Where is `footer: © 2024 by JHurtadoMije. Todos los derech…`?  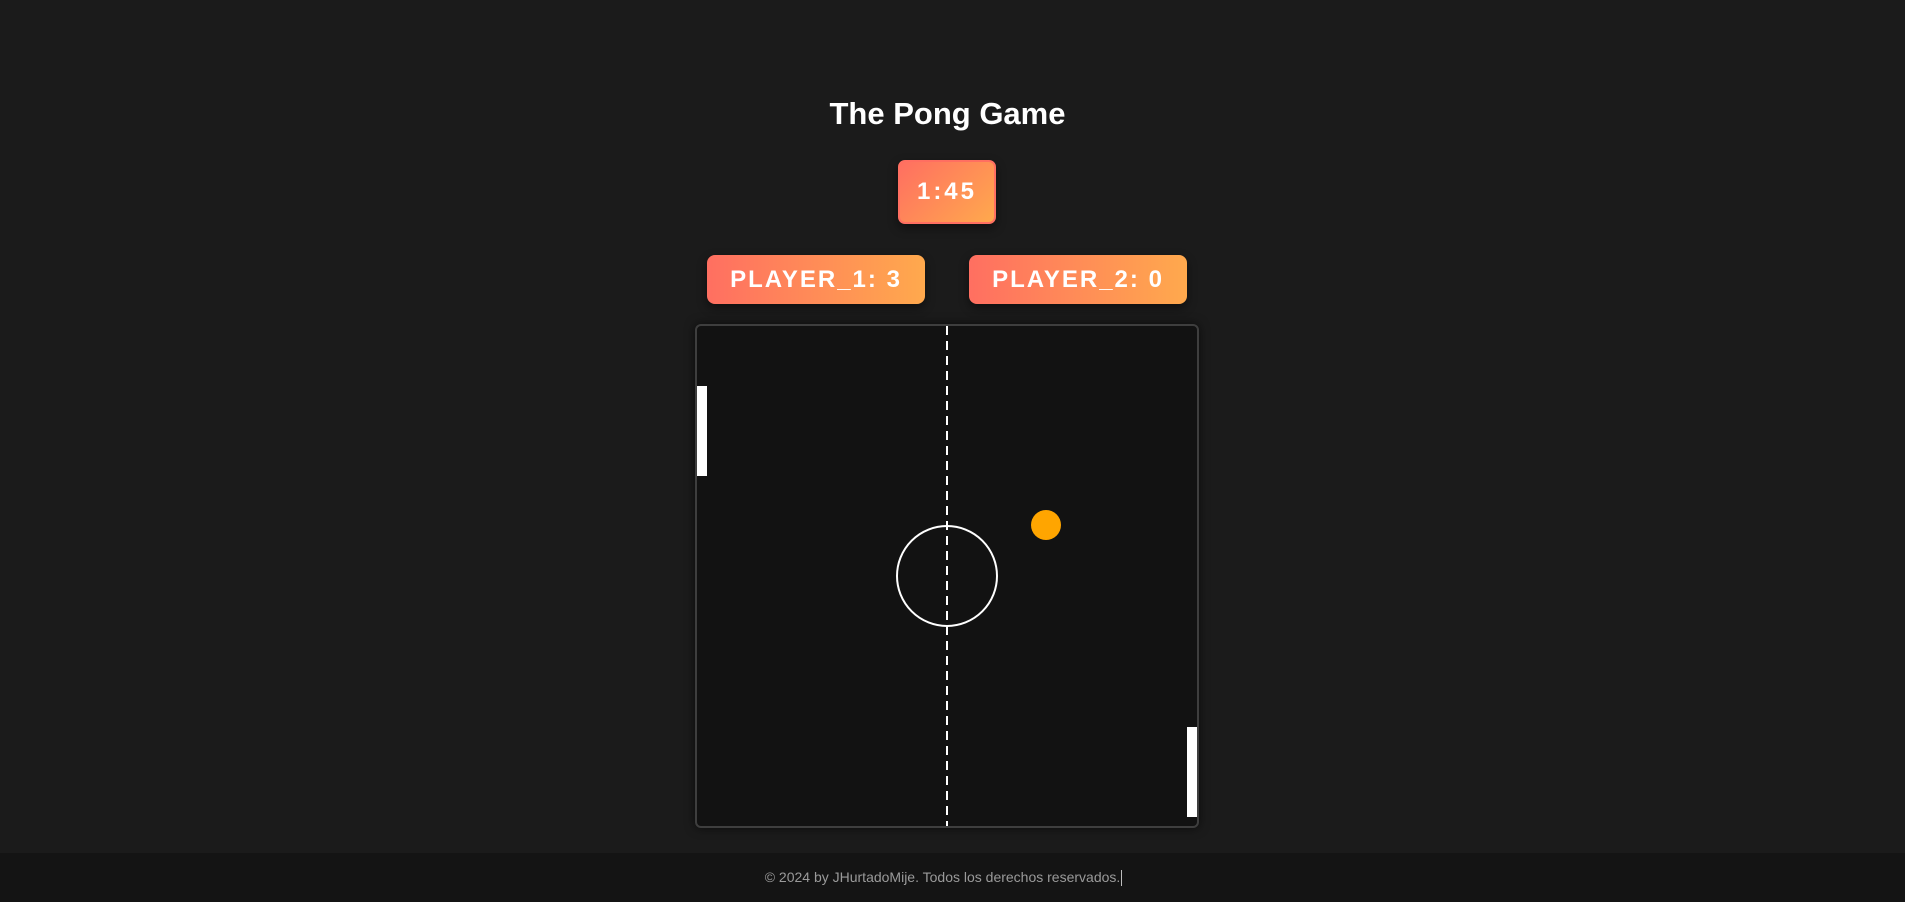 footer: © 2024 by JHurtadoMije. Todos los derech… is located at coordinates (952, 877).